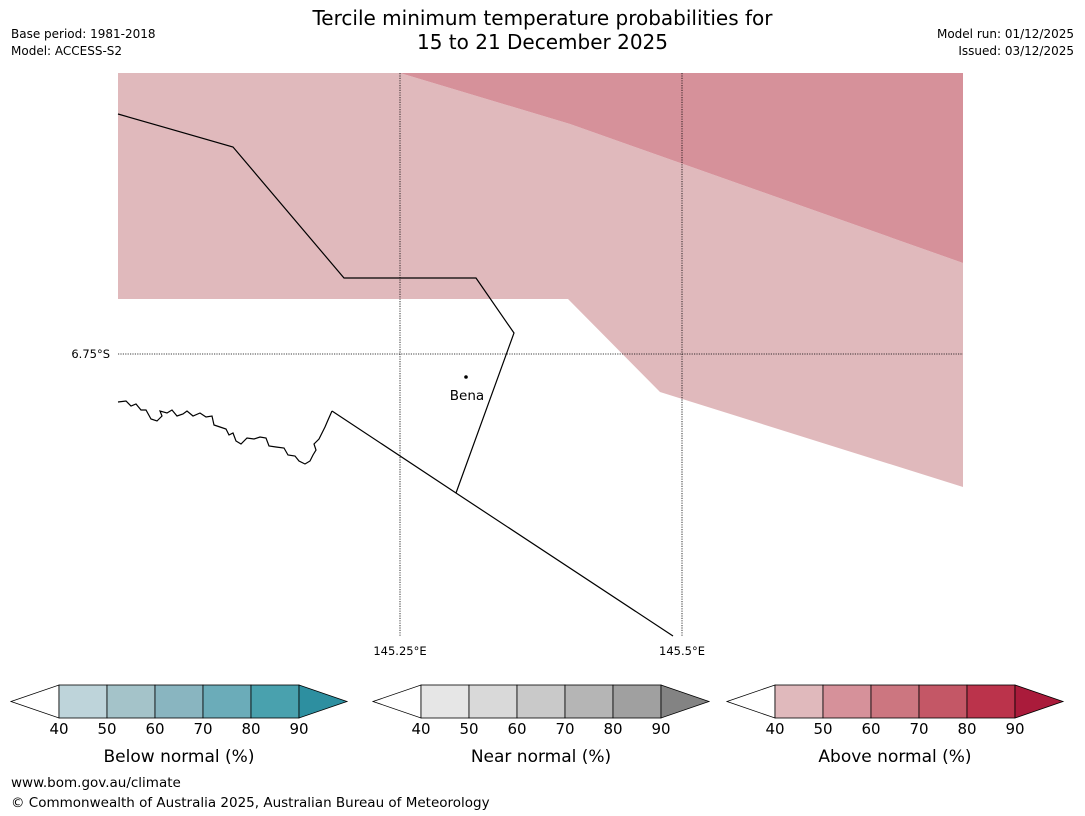 Image resolution: width=1085 pixels, height=816 pixels. I want to click on below-normal-tick-label: 50, so click(106, 729).